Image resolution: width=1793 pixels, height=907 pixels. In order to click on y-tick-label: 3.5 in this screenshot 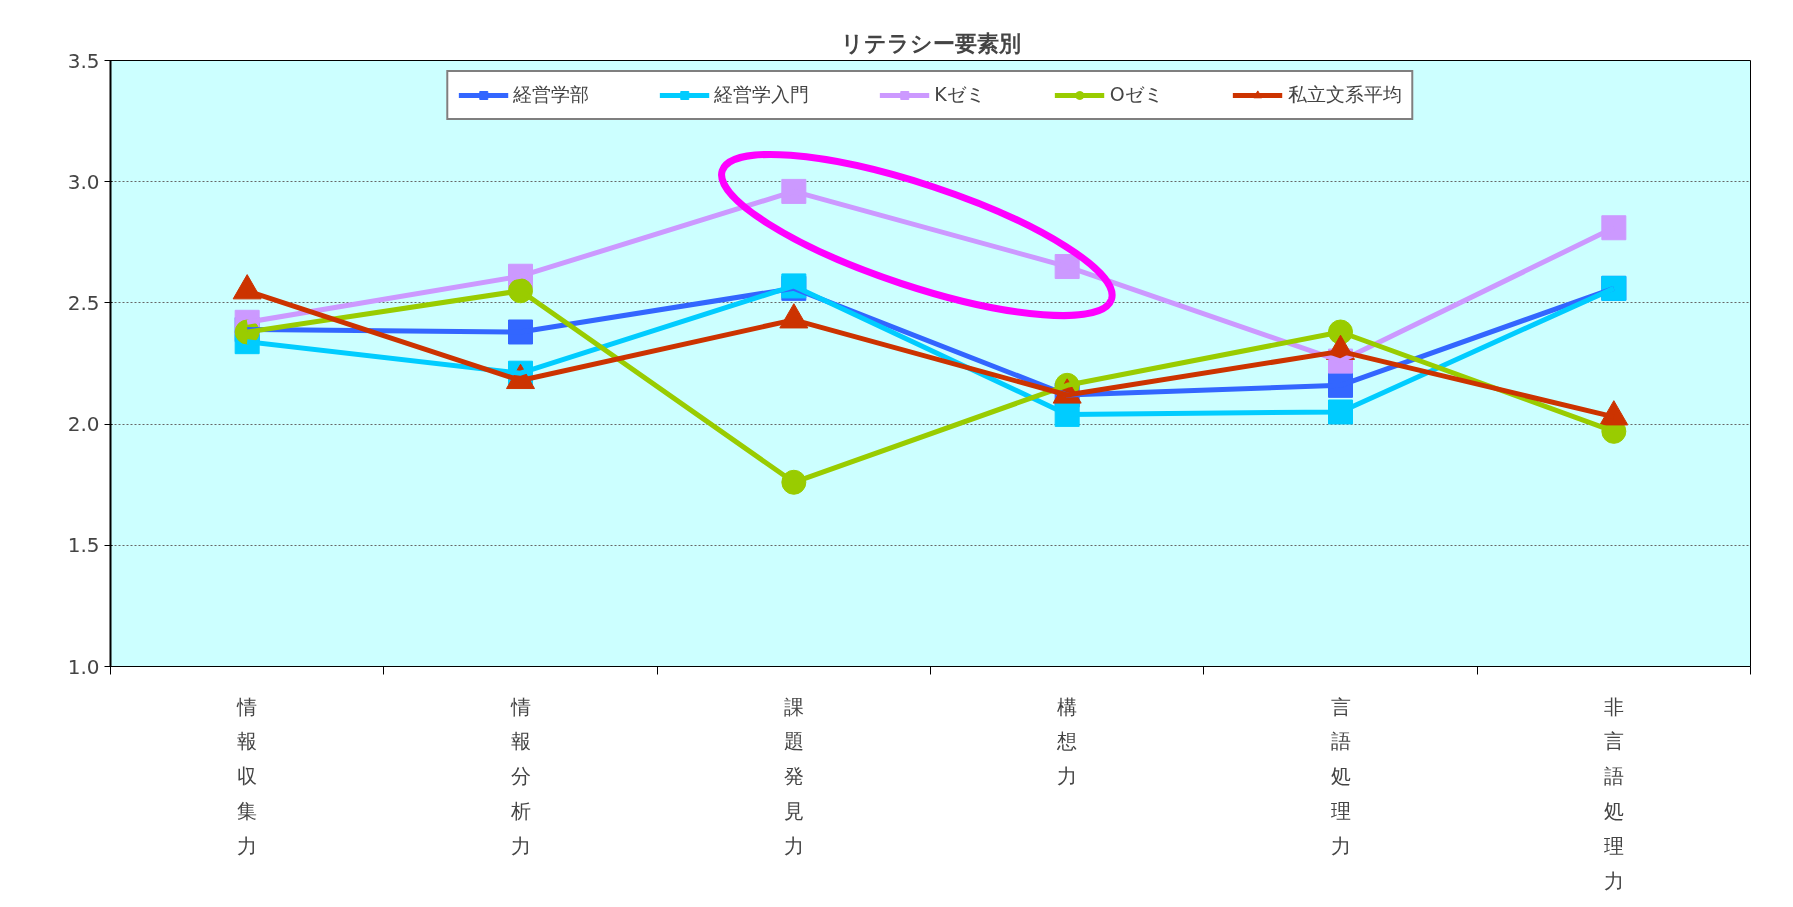, I will do `click(83, 60)`.